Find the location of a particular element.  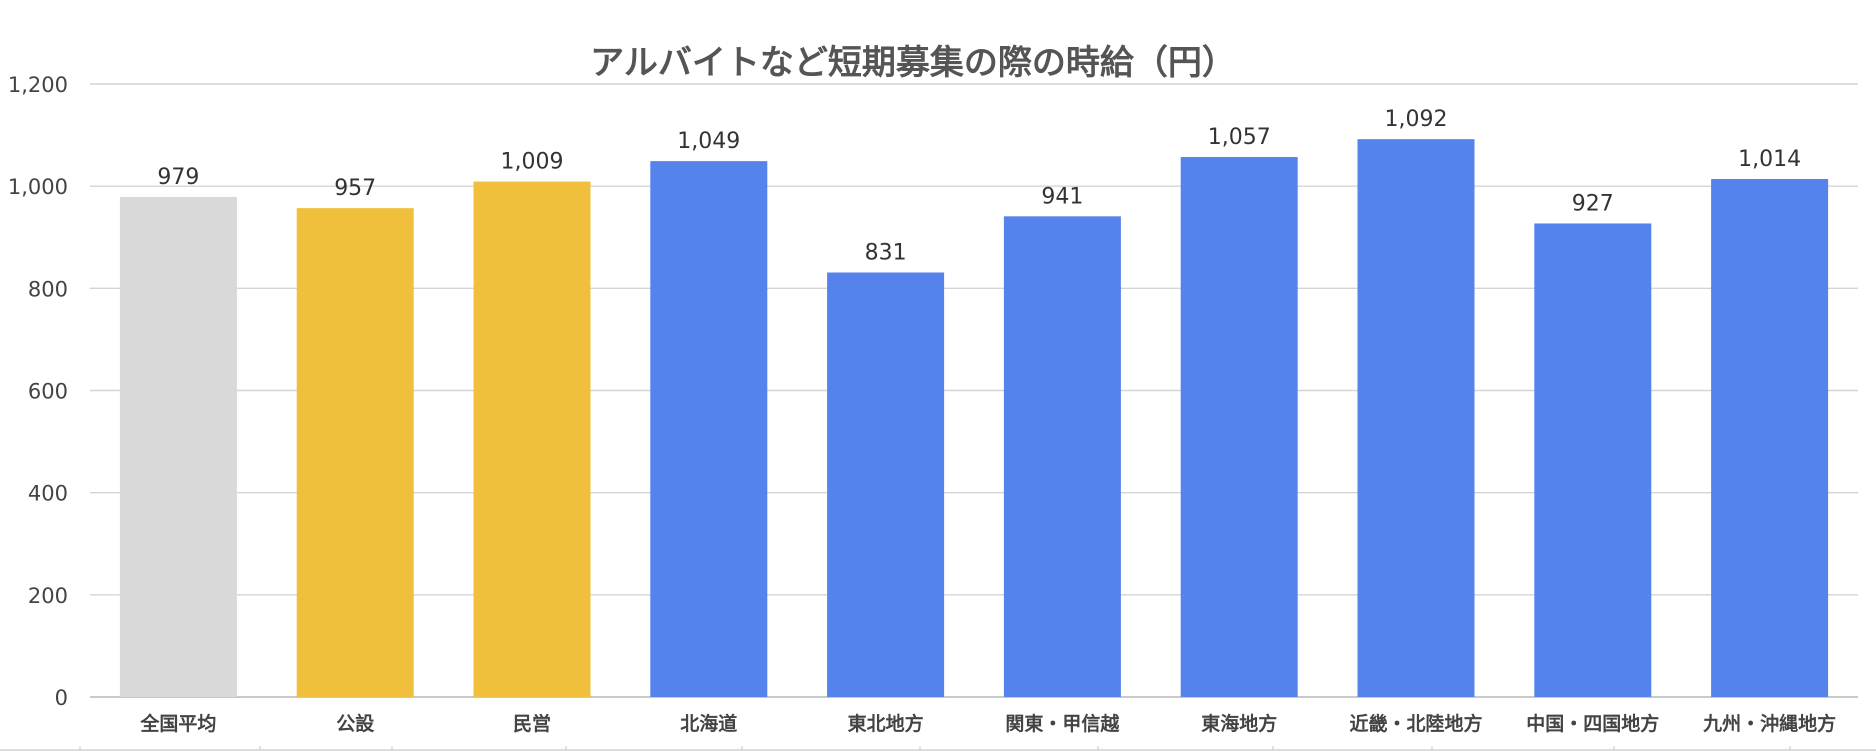

y-tick-label: 1,200 is located at coordinates (38, 85).